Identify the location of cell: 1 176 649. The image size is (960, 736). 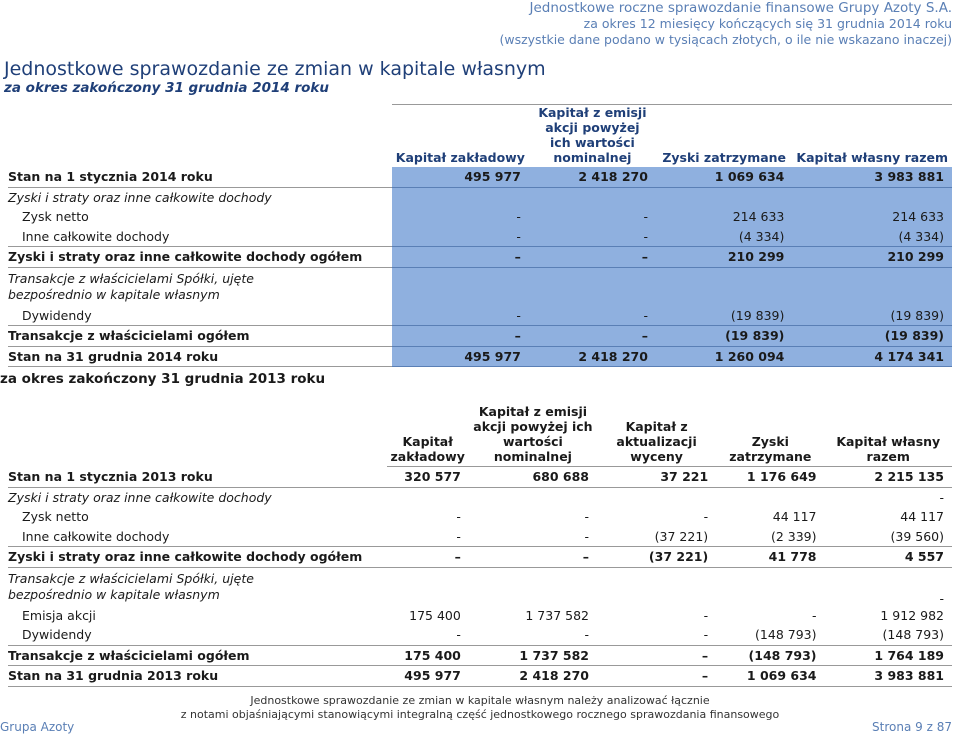
(770, 477).